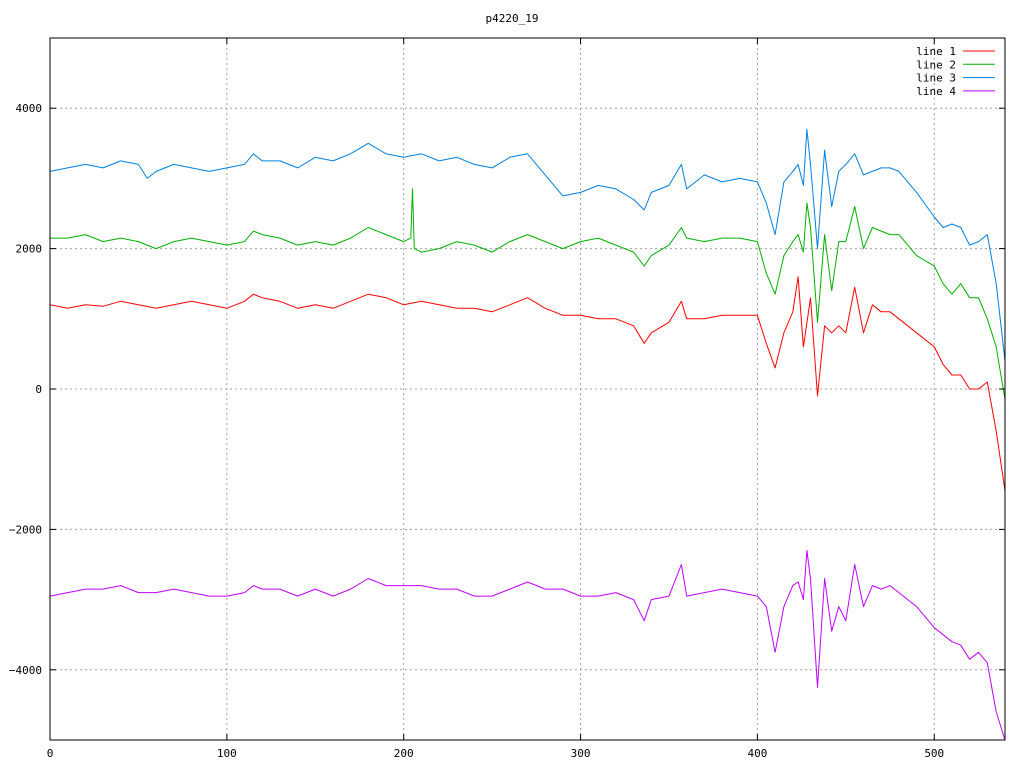 This screenshot has height=768, width=1024. Describe the element at coordinates (38, 389) in the screenshot. I see `y-tick-label: 0` at that location.